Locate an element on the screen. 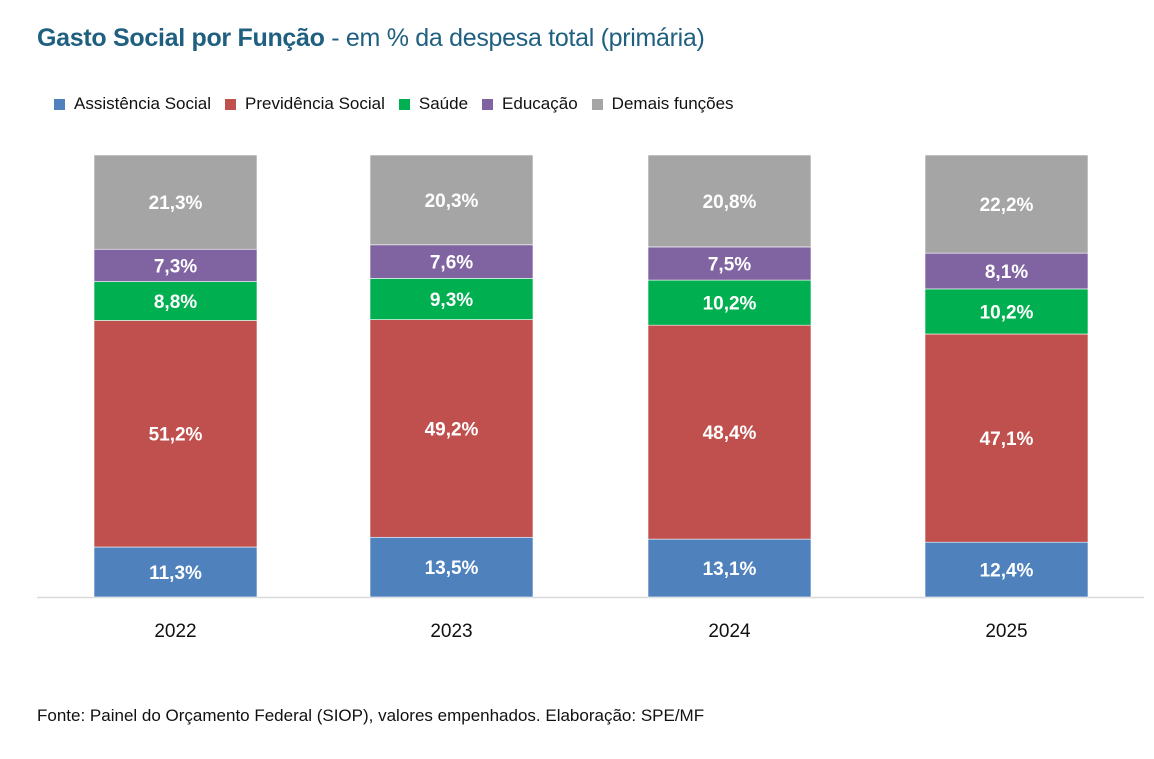 This screenshot has width=1154, height=759. legend-item: Demais funções is located at coordinates (662, 104).